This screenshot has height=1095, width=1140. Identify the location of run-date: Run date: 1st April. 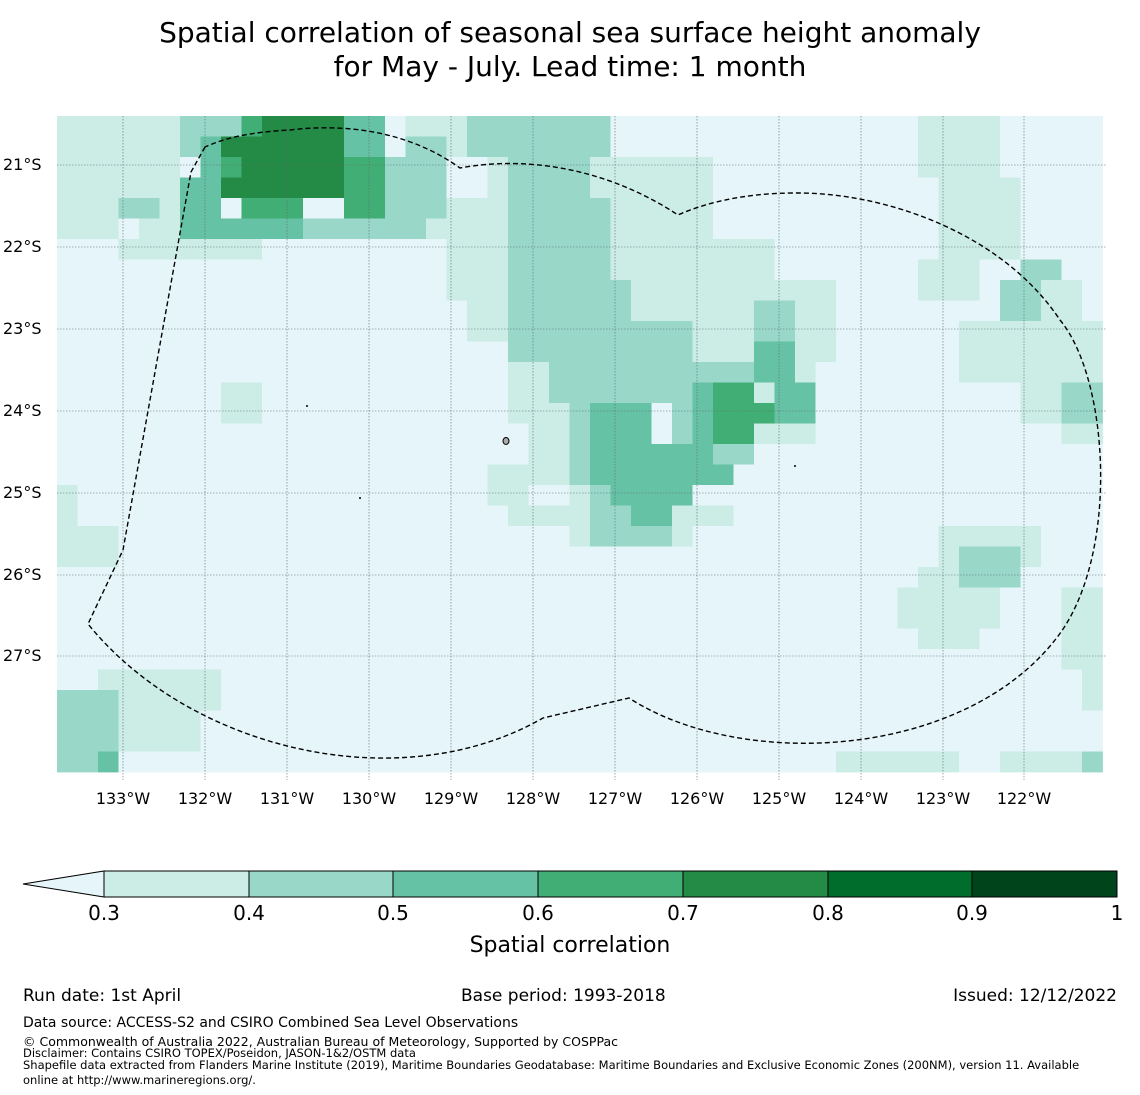
(102, 996).